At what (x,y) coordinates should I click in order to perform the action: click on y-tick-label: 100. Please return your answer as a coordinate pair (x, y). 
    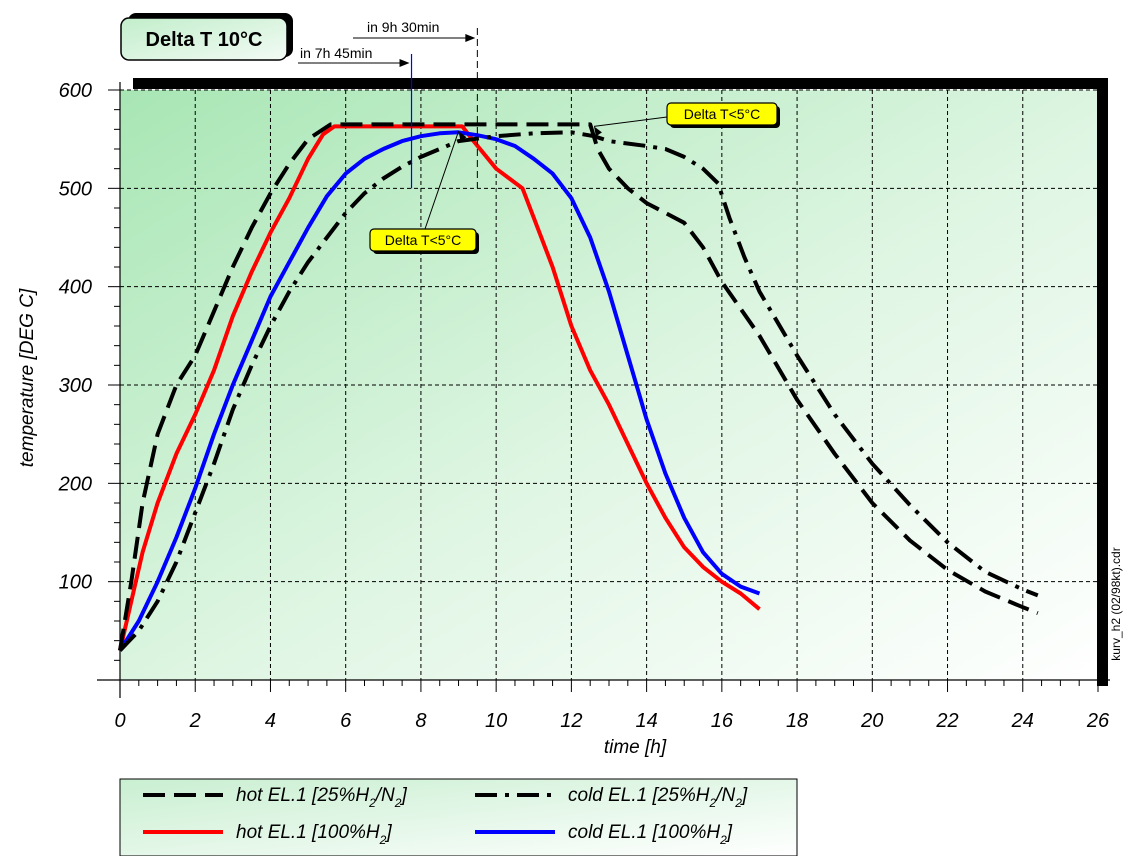
    Looking at the image, I should click on (75, 583).